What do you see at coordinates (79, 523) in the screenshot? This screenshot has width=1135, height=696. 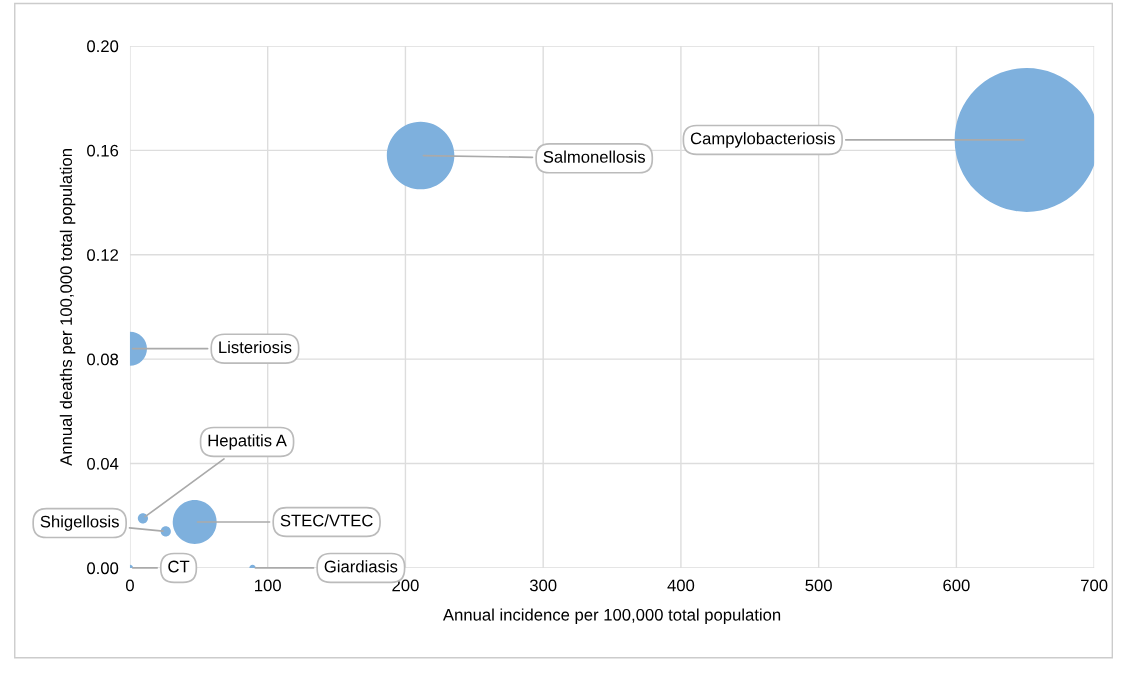 I see `annotation: Shigellosis` at bounding box center [79, 523].